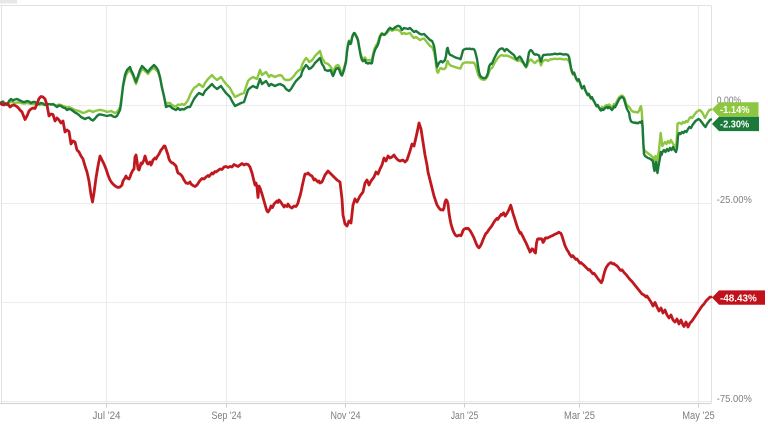  Describe the element at coordinates (735, 110) in the screenshot. I see `svg-text: -1.14%` at that location.